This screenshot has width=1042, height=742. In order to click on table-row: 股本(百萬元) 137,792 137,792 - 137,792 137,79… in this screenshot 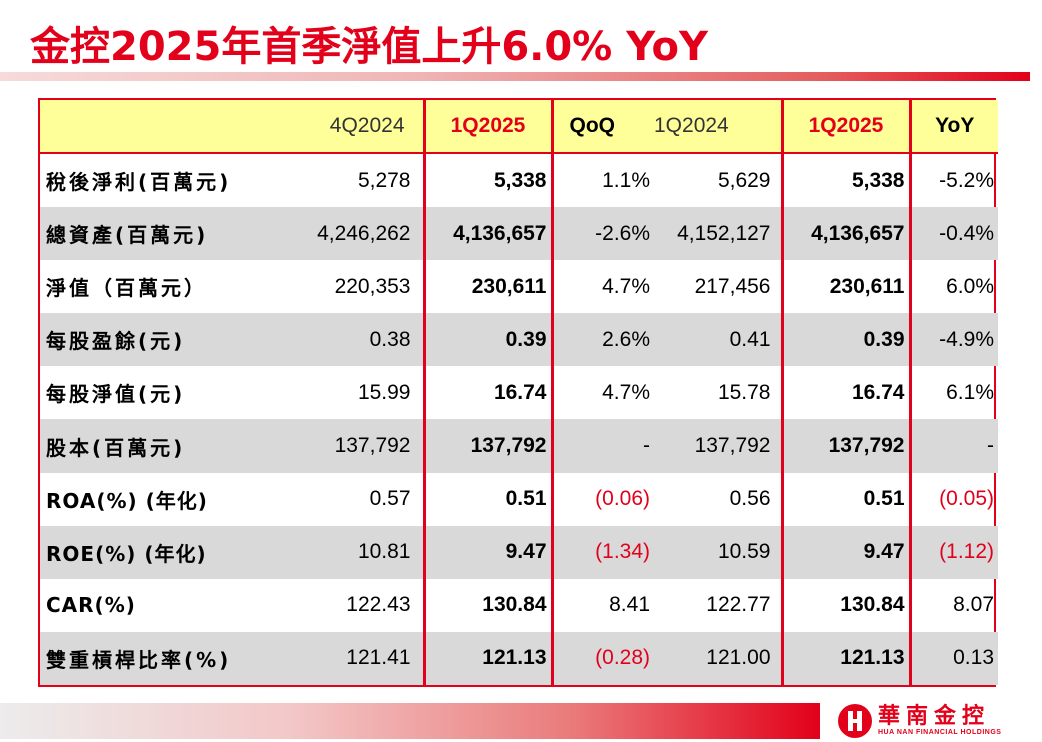, I will do `click(519, 446)`.